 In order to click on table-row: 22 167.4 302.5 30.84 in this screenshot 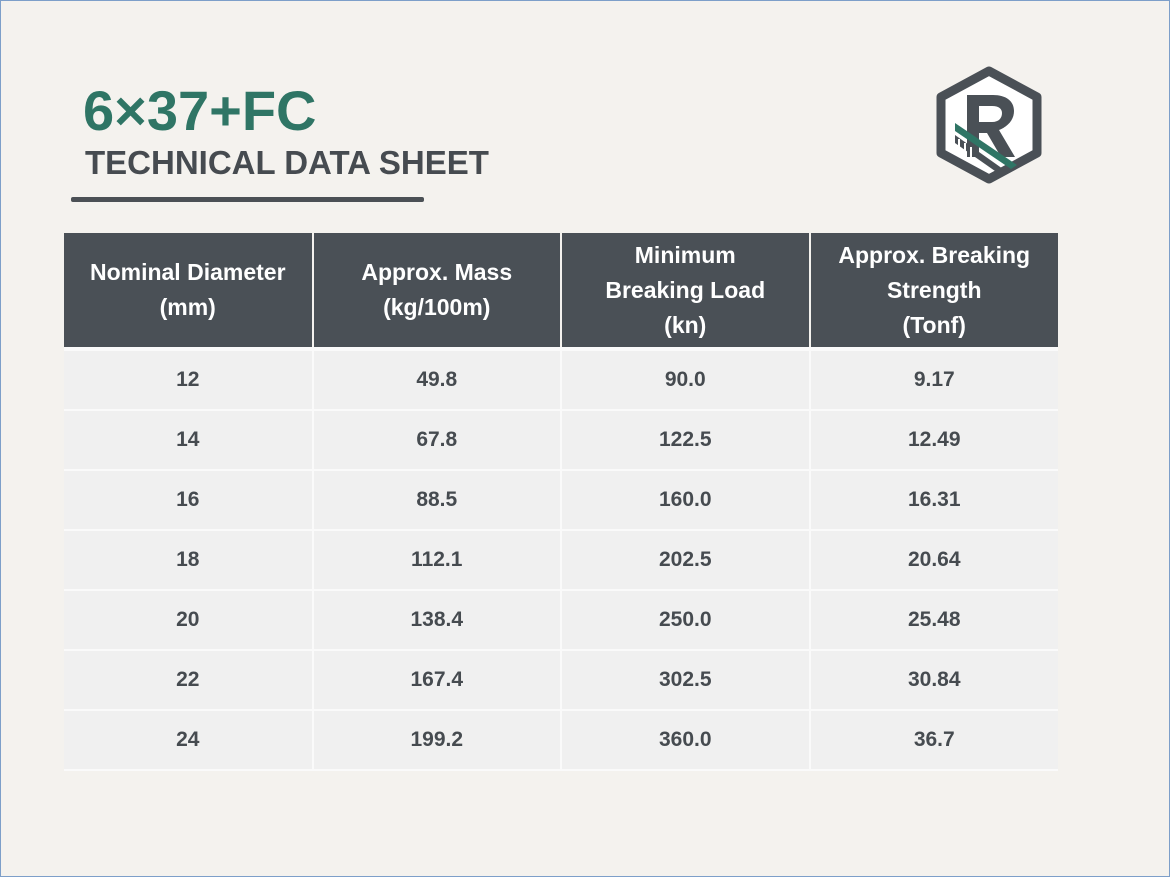, I will do `click(561, 679)`.